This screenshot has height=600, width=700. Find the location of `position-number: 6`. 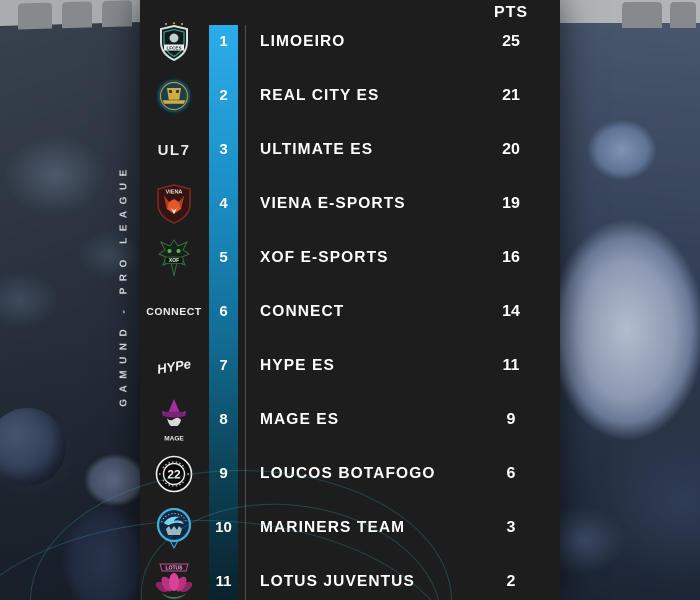

position-number: 6 is located at coordinates (223, 311).